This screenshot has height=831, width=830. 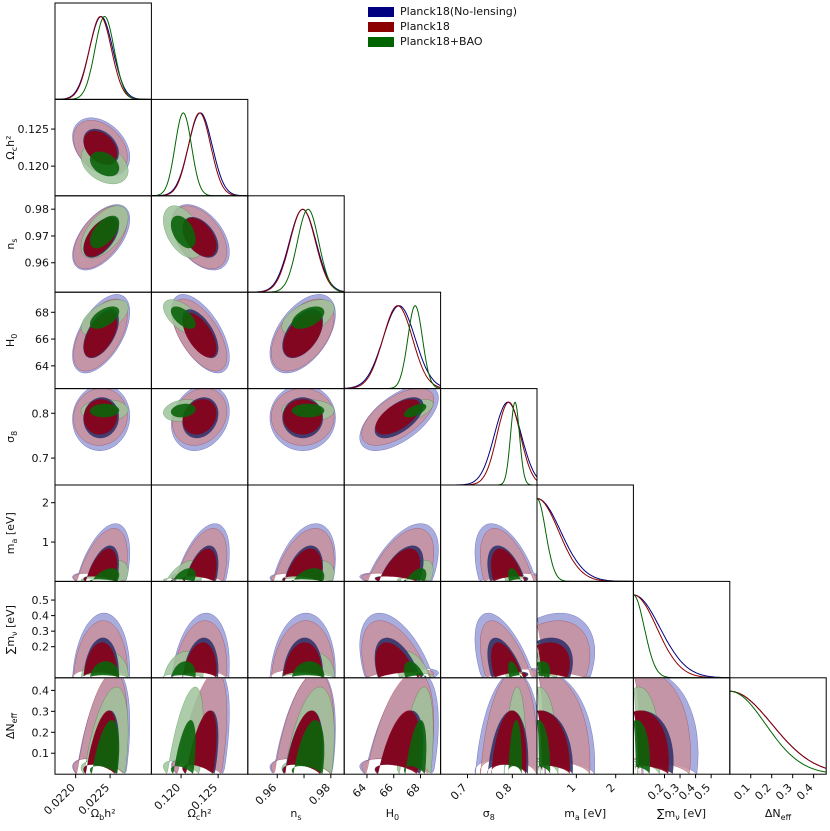 What do you see at coordinates (37, 263) in the screenshot?
I see `ytick-label-ns-0: 0.96` at bounding box center [37, 263].